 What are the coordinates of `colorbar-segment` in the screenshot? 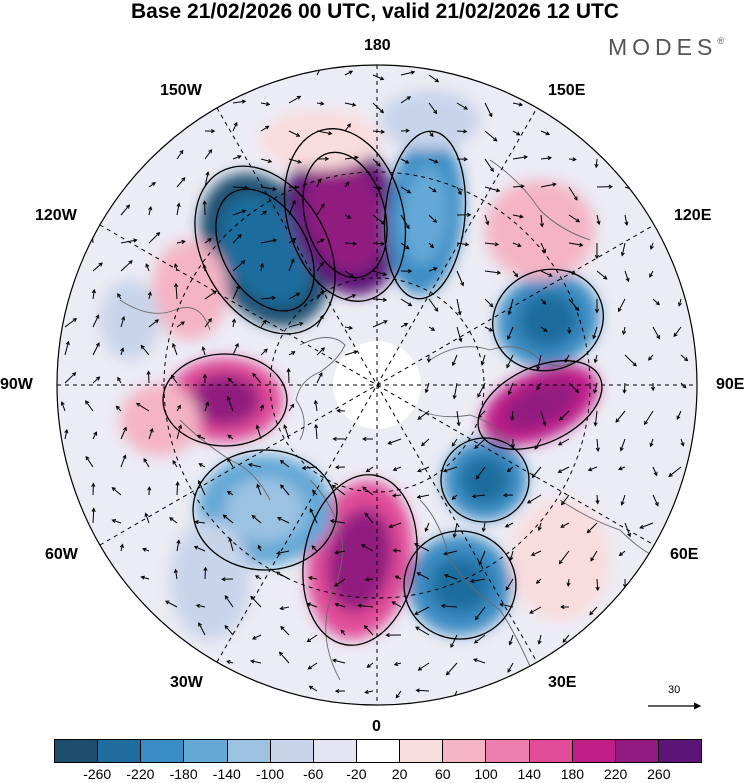 It's located at (680, 751).